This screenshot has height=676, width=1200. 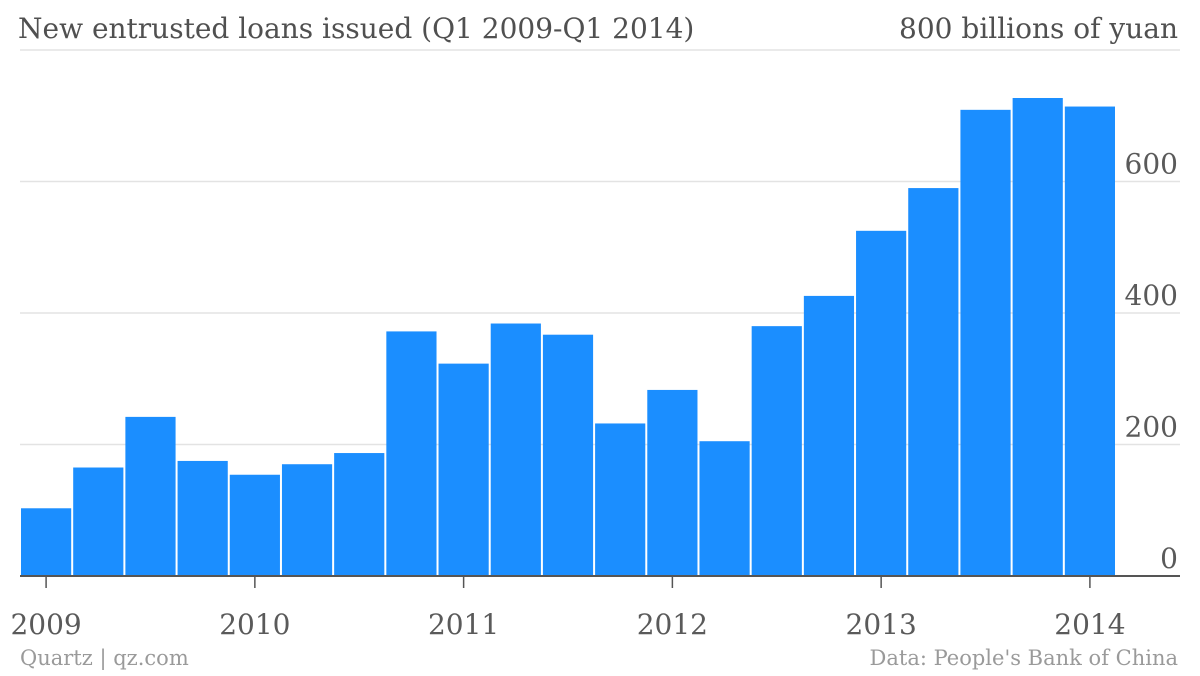 What do you see at coordinates (620, 499) in the screenshot?
I see `bar-q4-2011` at bounding box center [620, 499].